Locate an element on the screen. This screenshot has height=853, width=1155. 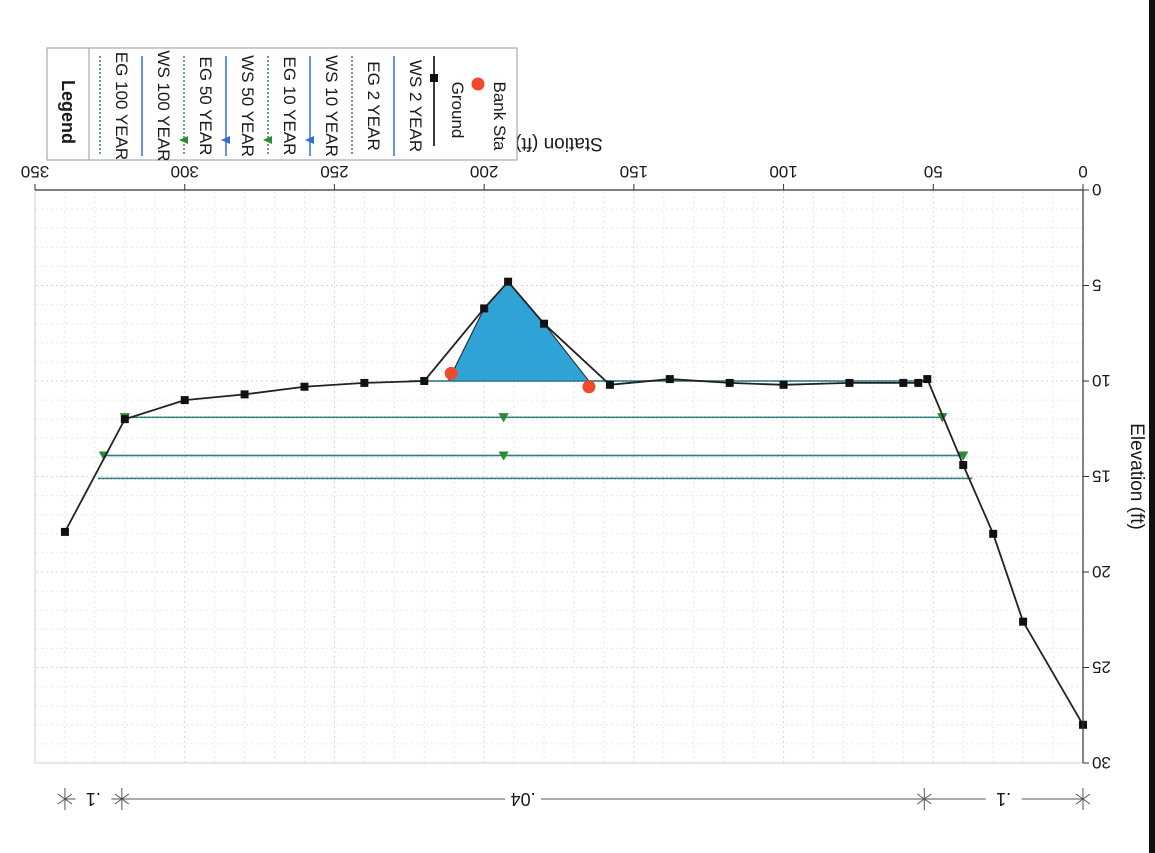
x-tick-label: 300 is located at coordinates (185, 171).